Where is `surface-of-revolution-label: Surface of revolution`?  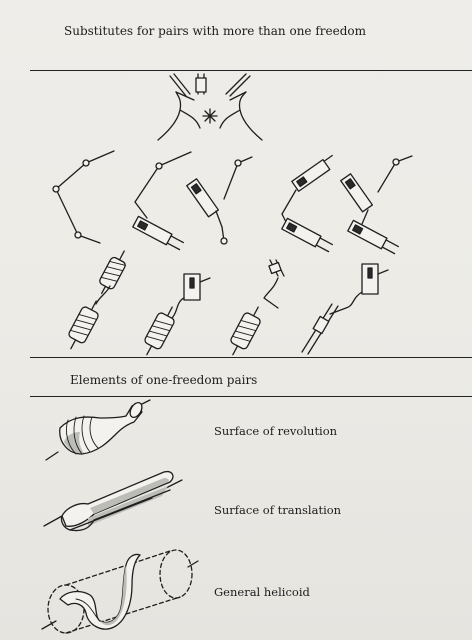
surface-of-revolution-label: Surface of revolution is located at coordinates (276, 431).